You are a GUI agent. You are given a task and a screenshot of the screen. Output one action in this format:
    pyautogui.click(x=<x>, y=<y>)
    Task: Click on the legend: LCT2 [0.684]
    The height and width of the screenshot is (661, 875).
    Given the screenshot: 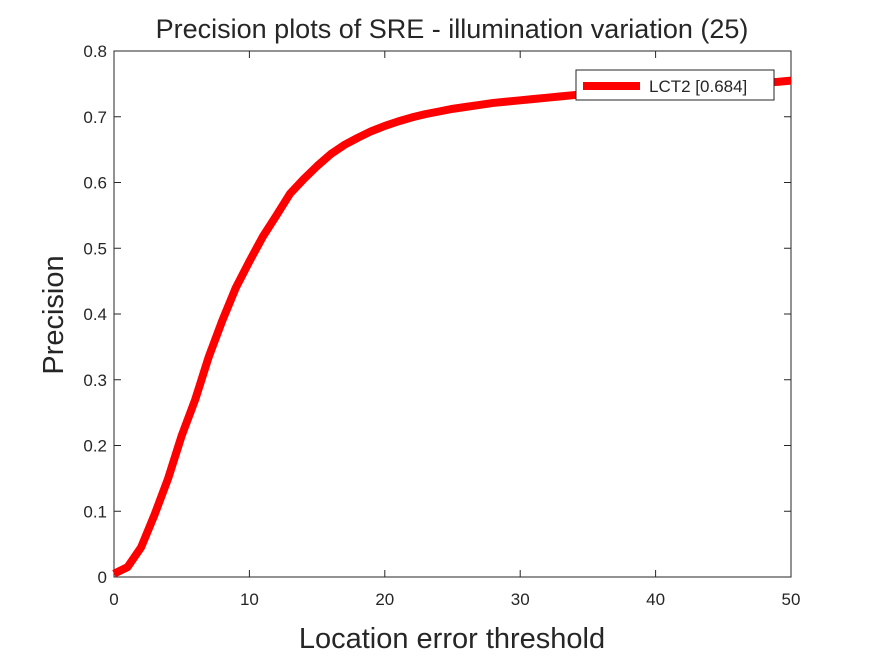 What is the action you would take?
    pyautogui.click(x=675, y=85)
    